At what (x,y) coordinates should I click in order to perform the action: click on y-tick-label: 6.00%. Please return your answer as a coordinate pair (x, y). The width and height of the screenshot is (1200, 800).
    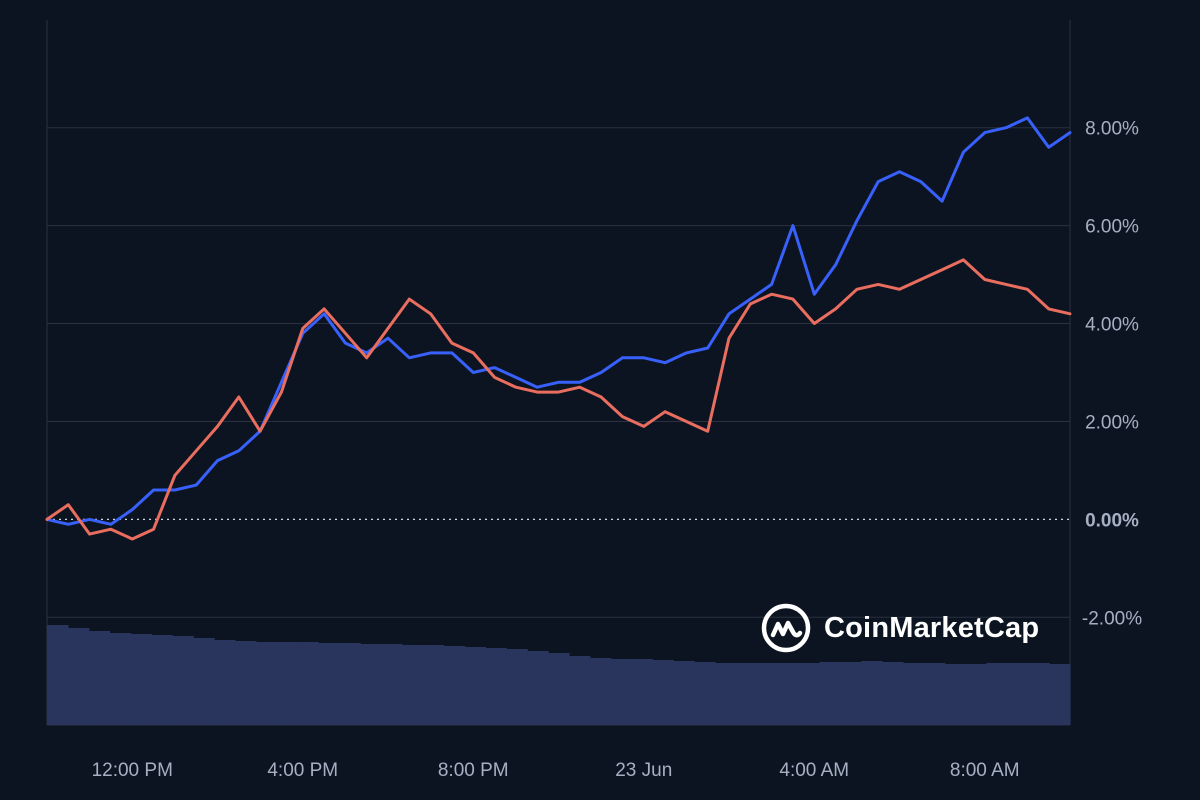
    Looking at the image, I should click on (1112, 227).